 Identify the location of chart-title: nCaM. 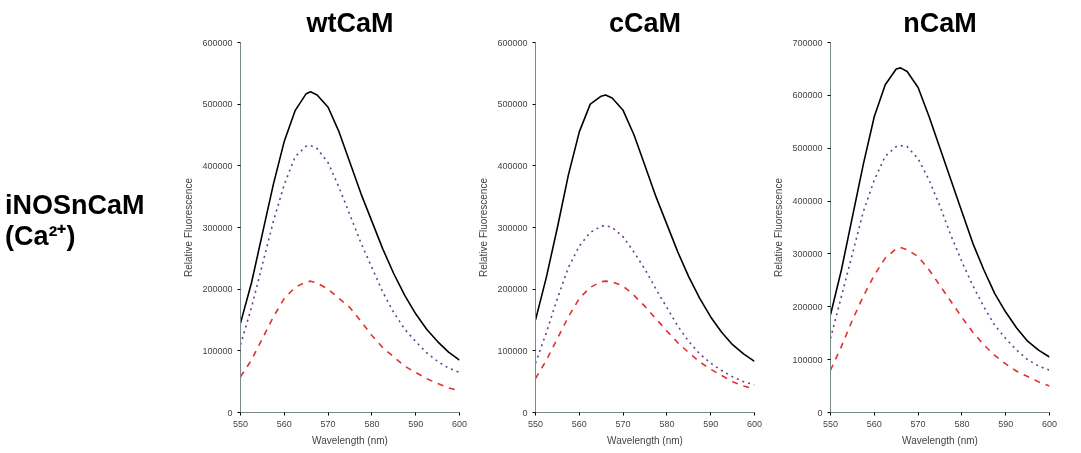
(940, 22).